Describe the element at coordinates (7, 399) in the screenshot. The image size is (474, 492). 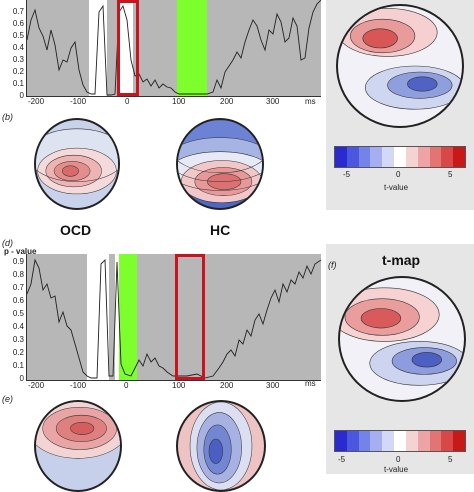
I see `panel-label-e: (e)` at that location.